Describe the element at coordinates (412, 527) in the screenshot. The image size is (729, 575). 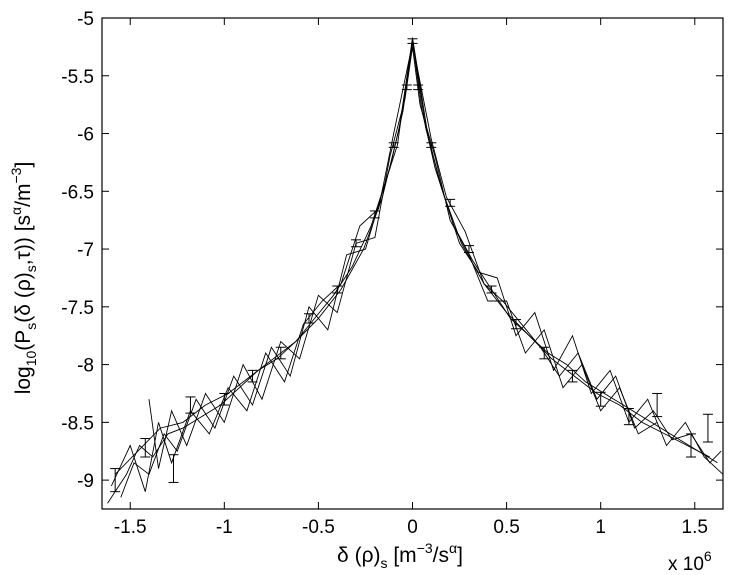
I see `x-tick-label: 0` at that location.